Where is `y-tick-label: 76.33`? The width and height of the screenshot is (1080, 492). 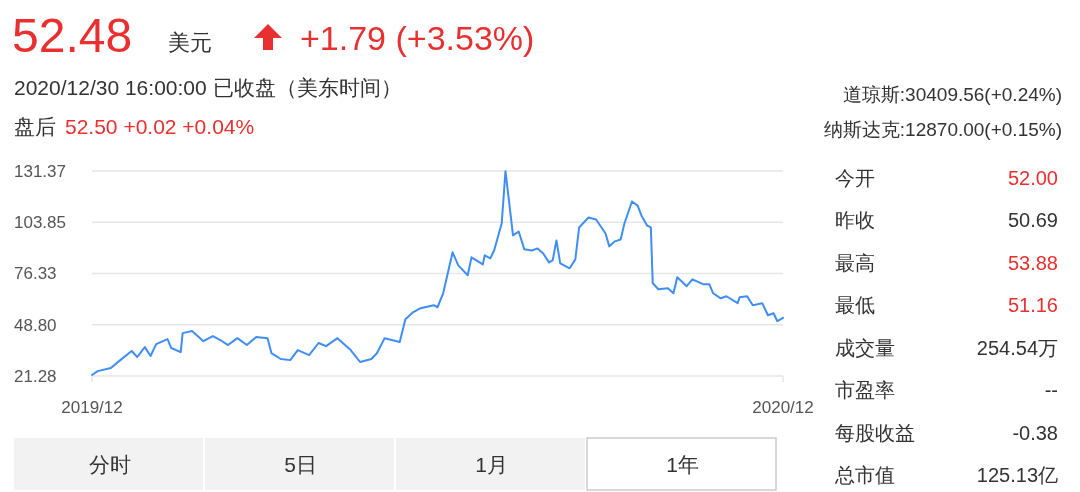 y-tick-label: 76.33 is located at coordinates (35, 274).